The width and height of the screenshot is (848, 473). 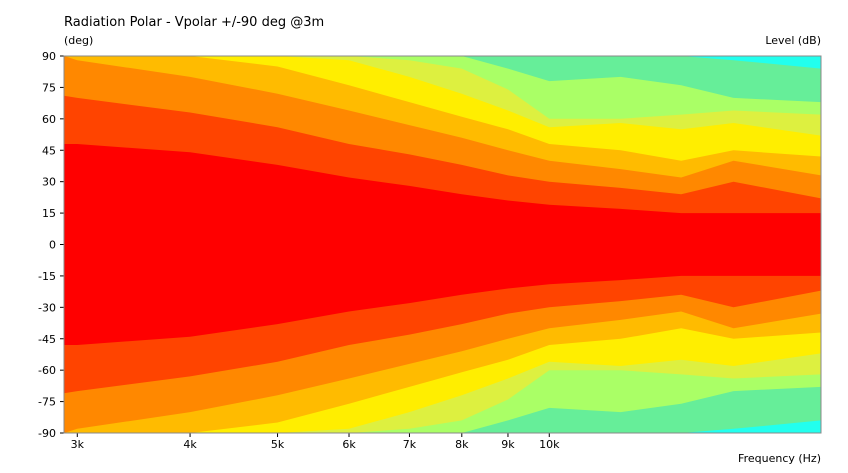 I want to click on y-tick-label: 30, so click(x=49, y=182).